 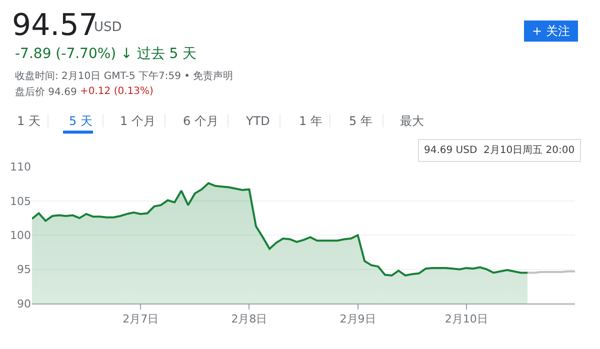 What do you see at coordinates (358, 319) in the screenshot?
I see `x-tick-label: 2月9日` at bounding box center [358, 319].